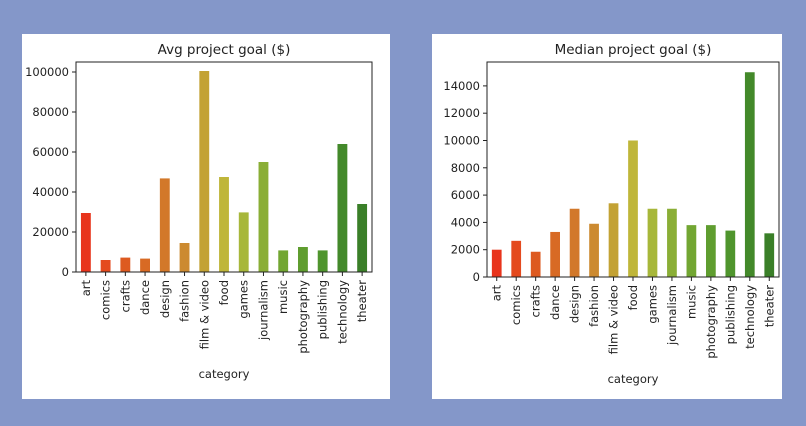  What do you see at coordinates (145, 297) in the screenshot?
I see `chart-0-category-label-3: dance` at bounding box center [145, 297].